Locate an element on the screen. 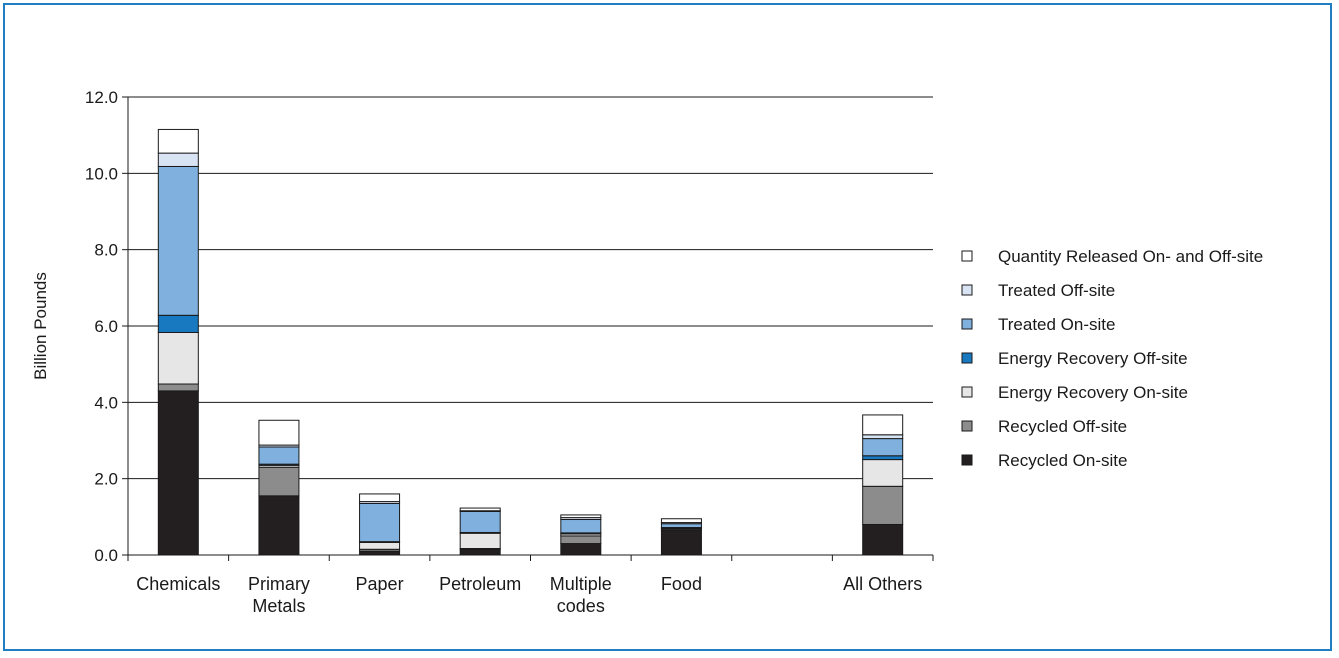 Image resolution: width=1339 pixels, height=658 pixels. legend-label: Treated On-site is located at coordinates (1056, 324).